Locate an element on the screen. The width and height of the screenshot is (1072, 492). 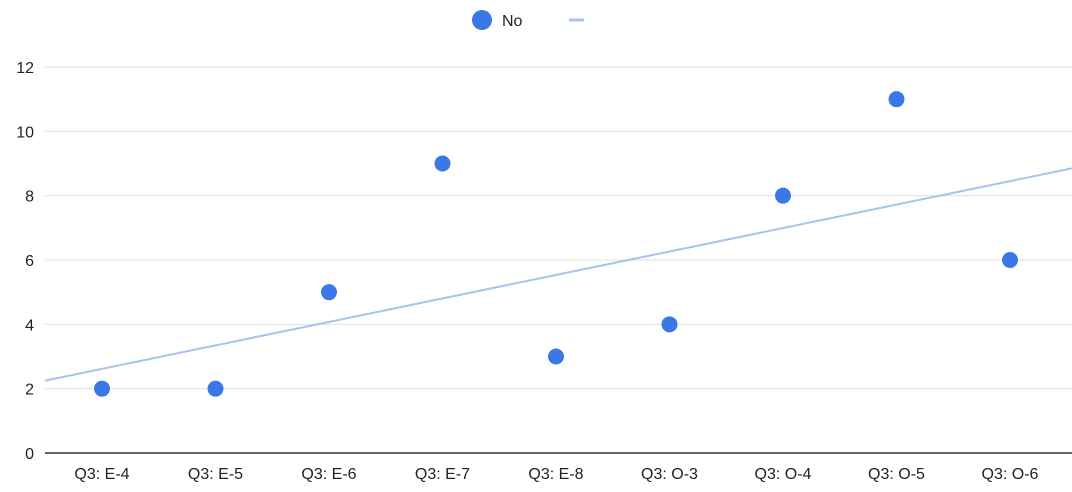
y-tick-label: 6 is located at coordinates (29, 261).